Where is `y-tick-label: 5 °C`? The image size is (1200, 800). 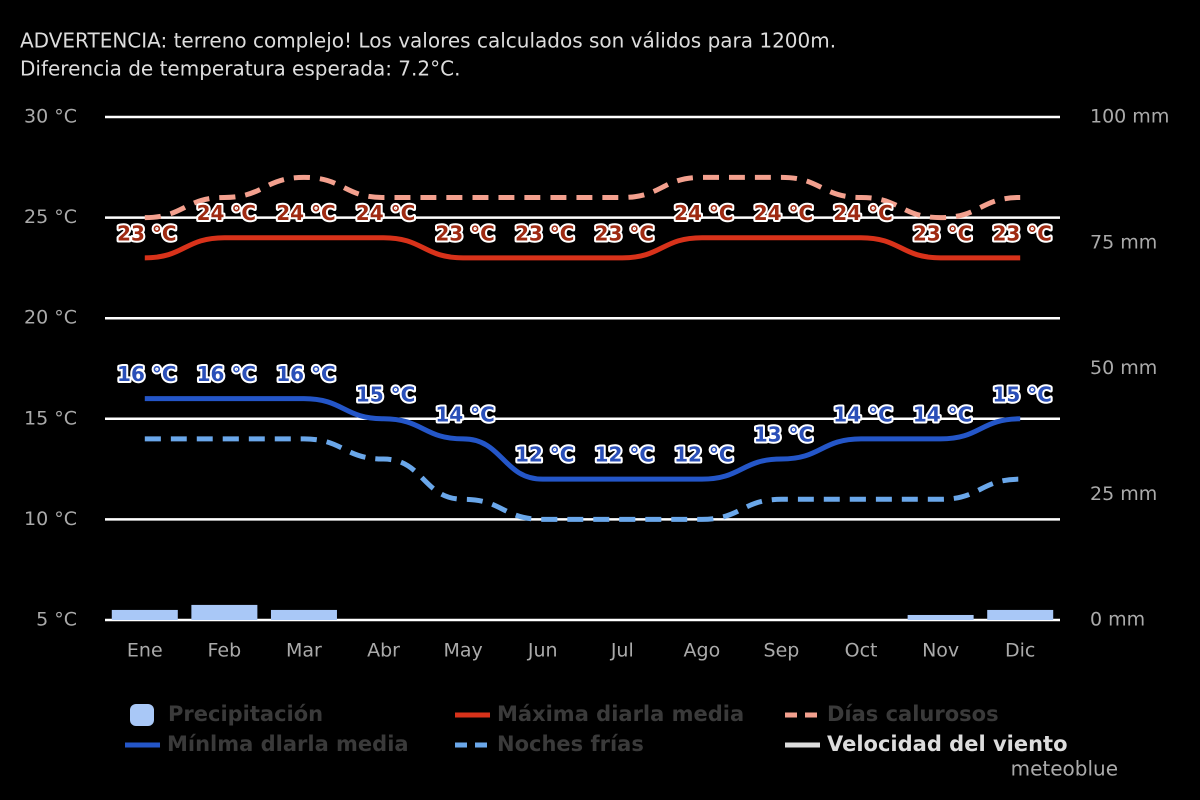
y-tick-label: 5 °C is located at coordinates (56, 620).